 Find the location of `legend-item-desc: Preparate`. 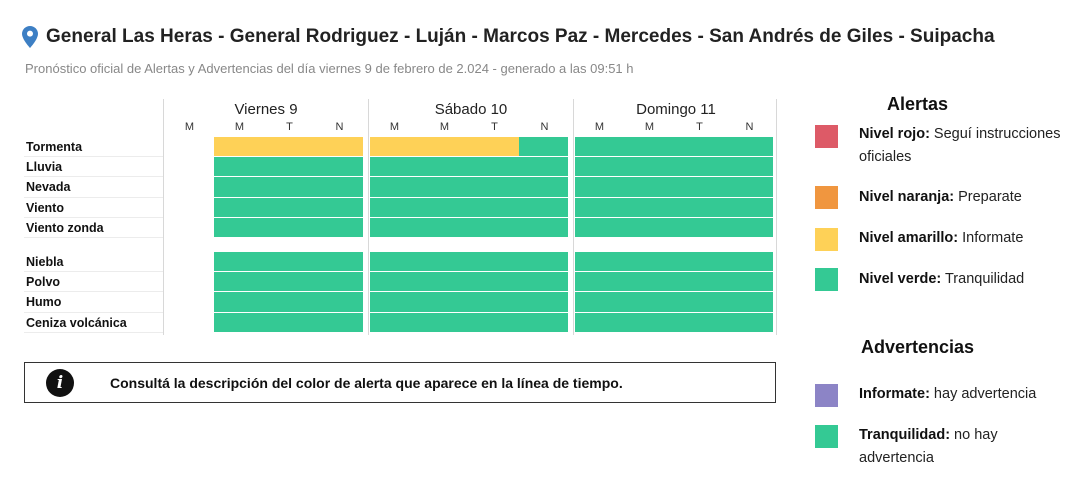

legend-item-desc: Preparate is located at coordinates (988, 197).